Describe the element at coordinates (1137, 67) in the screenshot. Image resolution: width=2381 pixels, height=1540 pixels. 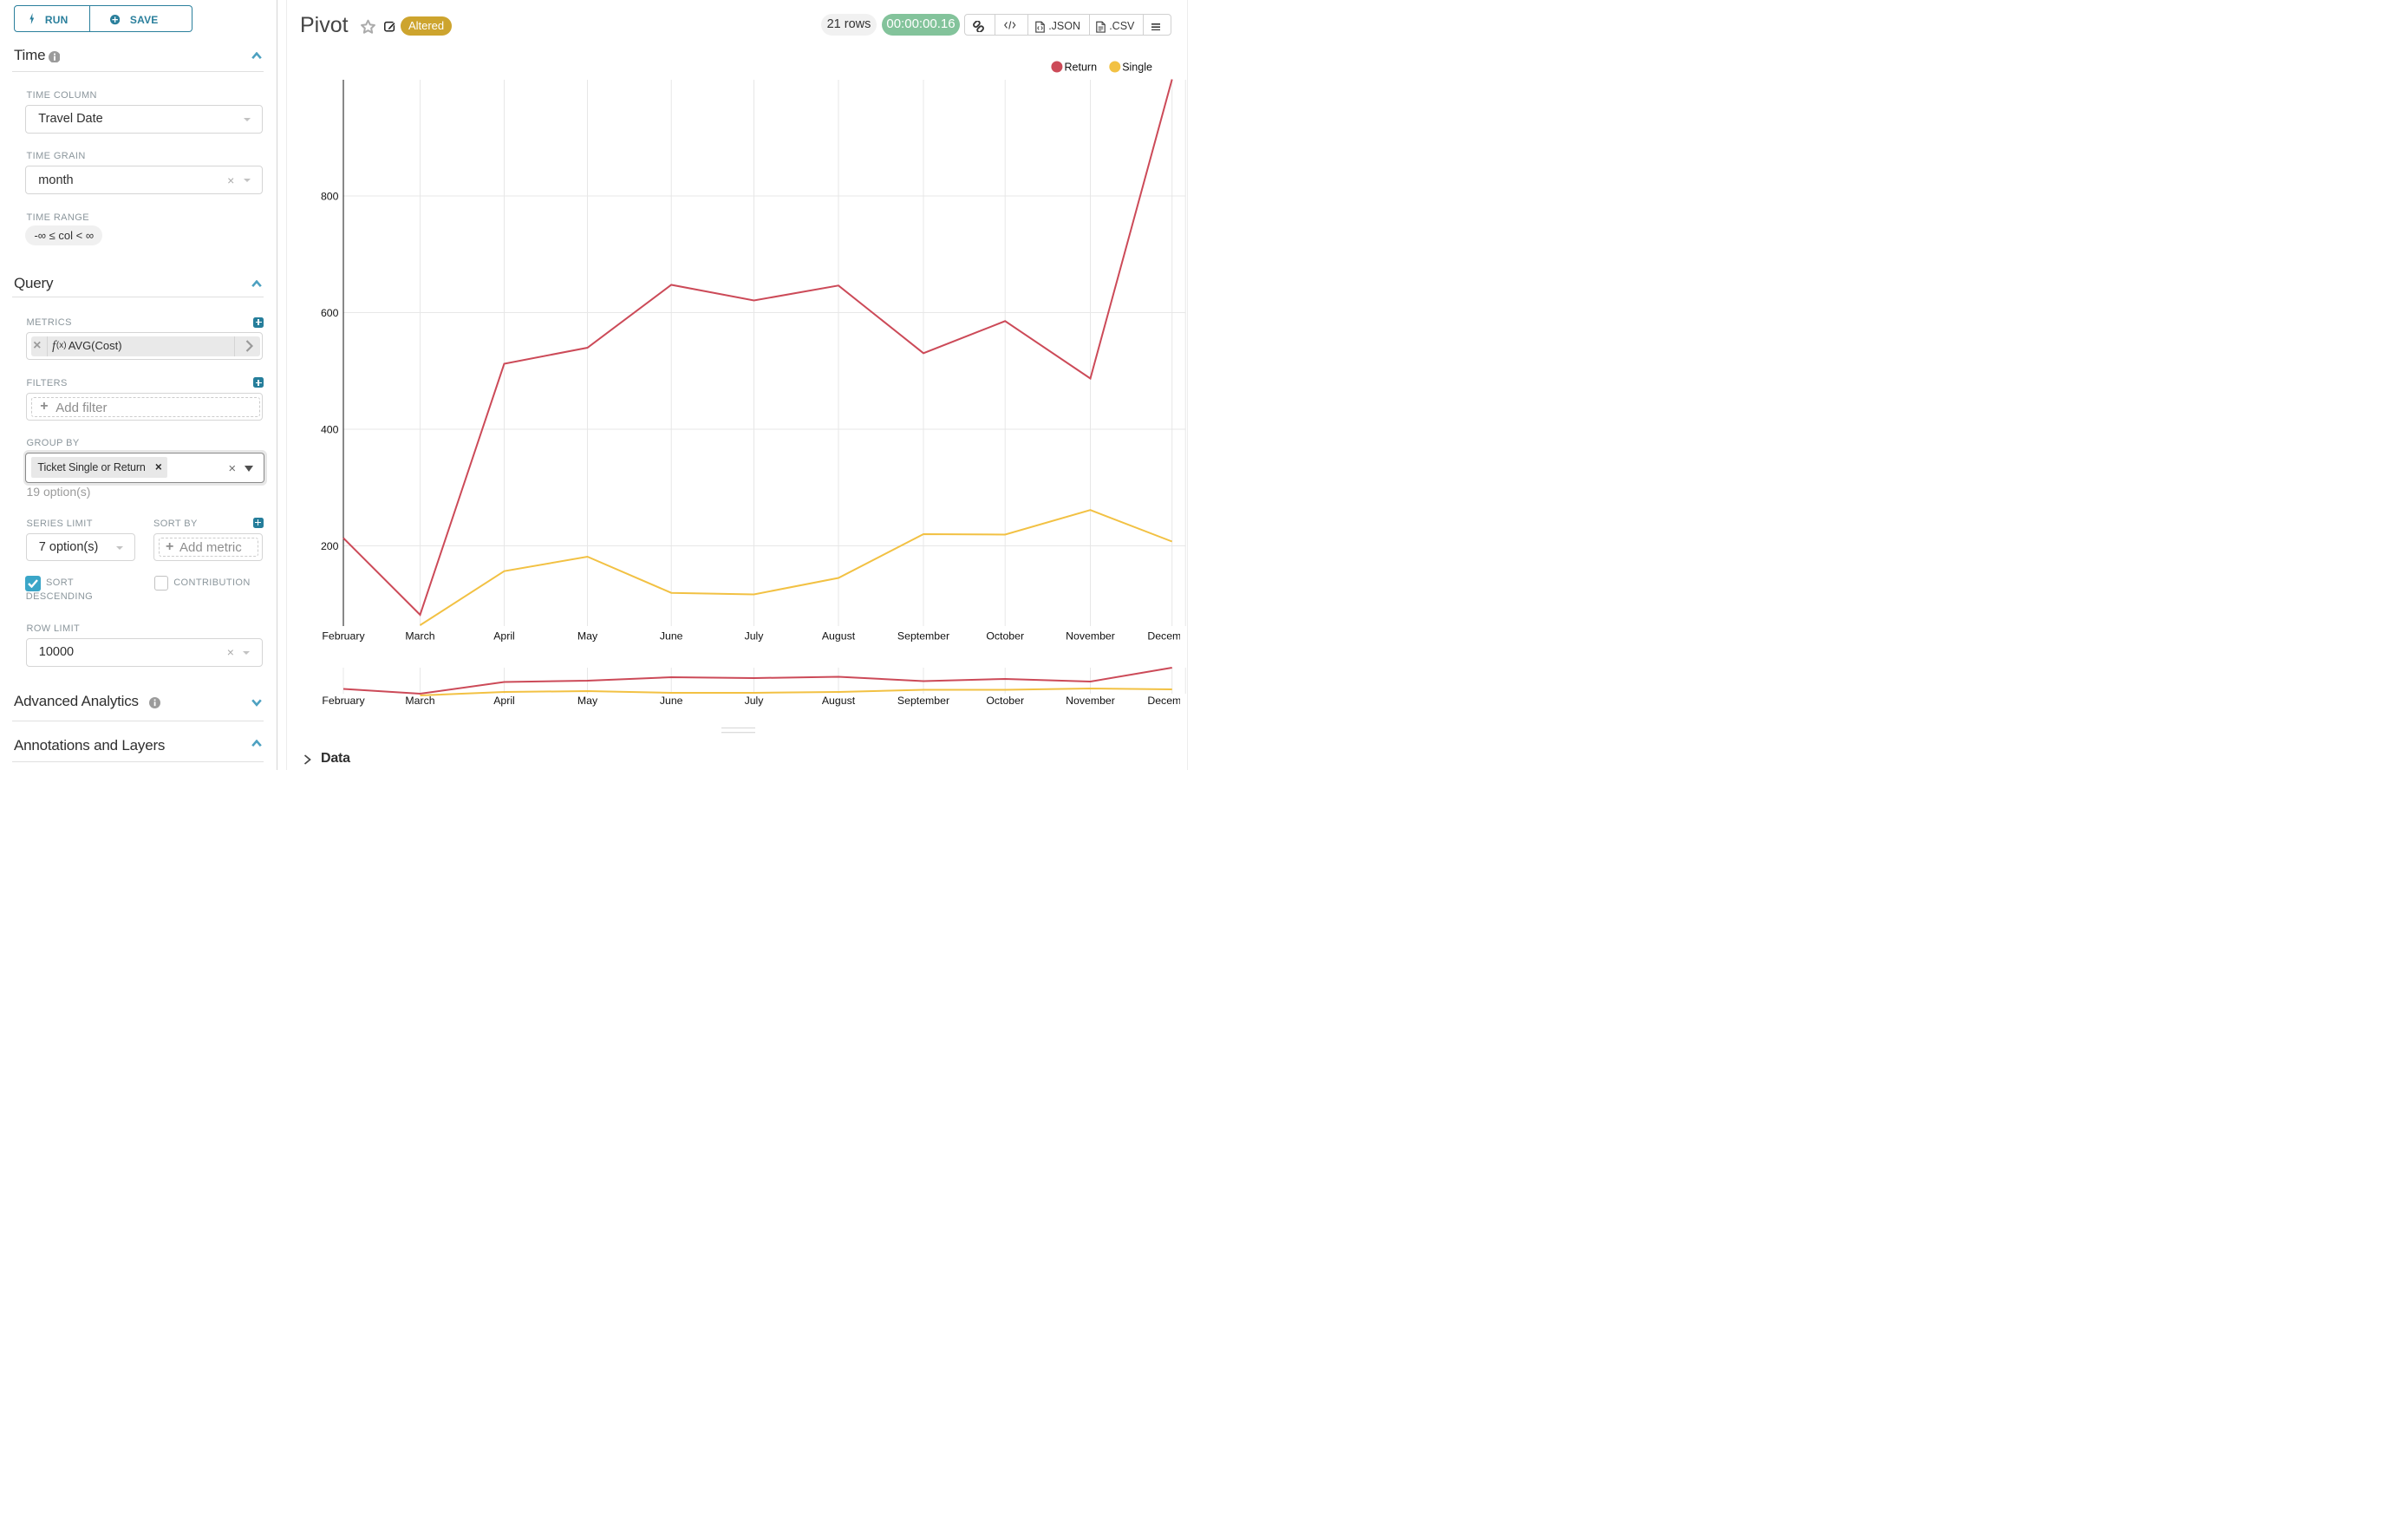
I see `svg-text: Single` at that location.